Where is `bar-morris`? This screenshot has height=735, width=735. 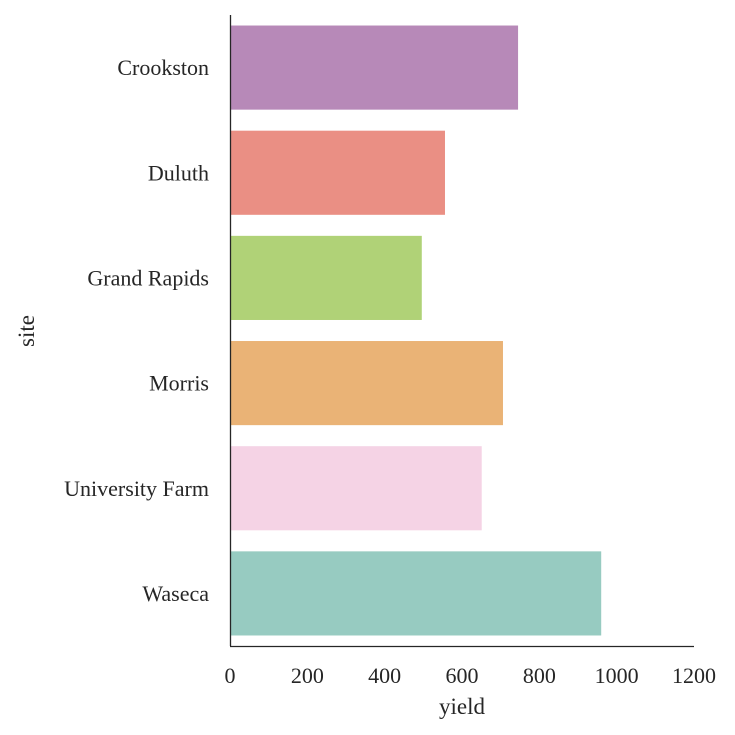
bar-morris is located at coordinates (366, 383).